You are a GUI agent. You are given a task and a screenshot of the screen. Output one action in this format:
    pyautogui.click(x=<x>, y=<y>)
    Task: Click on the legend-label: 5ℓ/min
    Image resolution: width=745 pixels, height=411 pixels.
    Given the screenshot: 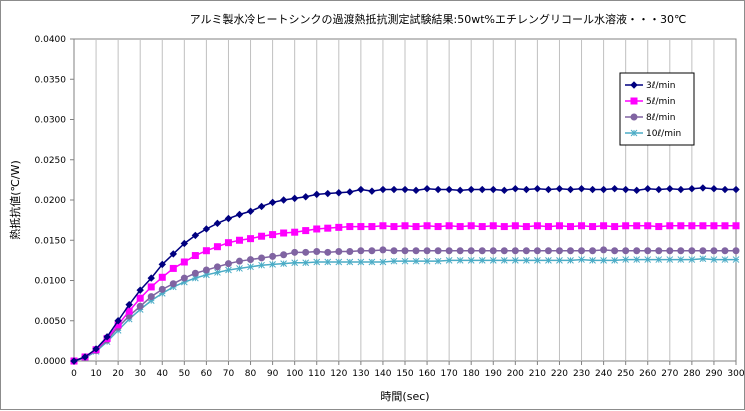 What is the action you would take?
    pyautogui.click(x=660, y=102)
    